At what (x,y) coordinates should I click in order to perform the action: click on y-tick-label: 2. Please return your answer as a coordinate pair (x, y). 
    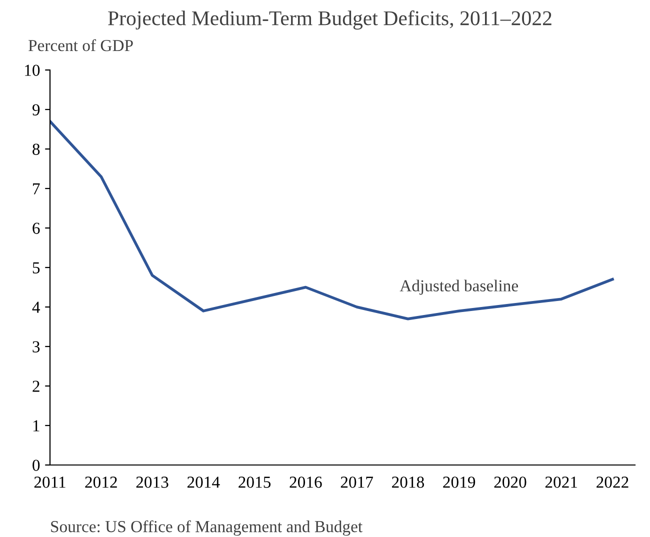
    Looking at the image, I should click on (36, 386).